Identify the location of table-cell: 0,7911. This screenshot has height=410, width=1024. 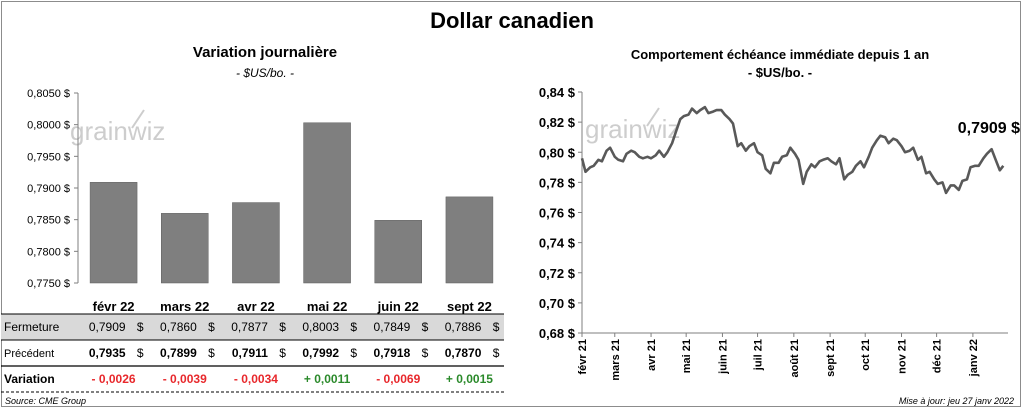
(250, 353).